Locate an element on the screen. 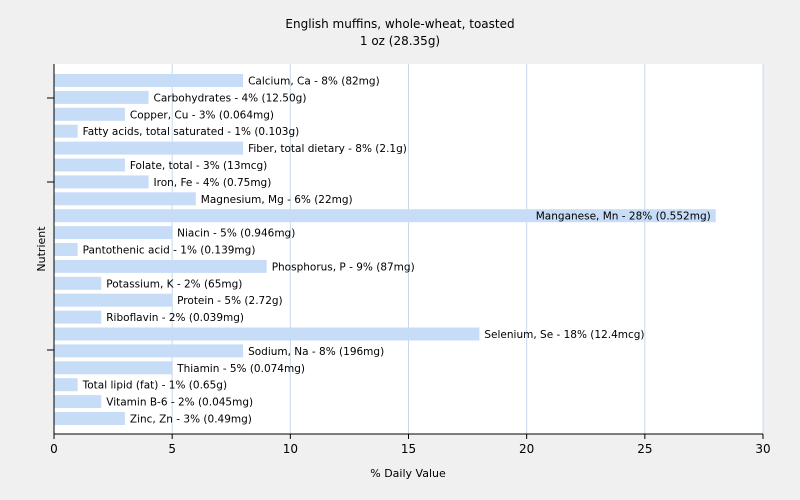 This screenshot has width=800, height=500. bar-label: Pantothenic acid - 1% (0.139mg) is located at coordinates (169, 251).